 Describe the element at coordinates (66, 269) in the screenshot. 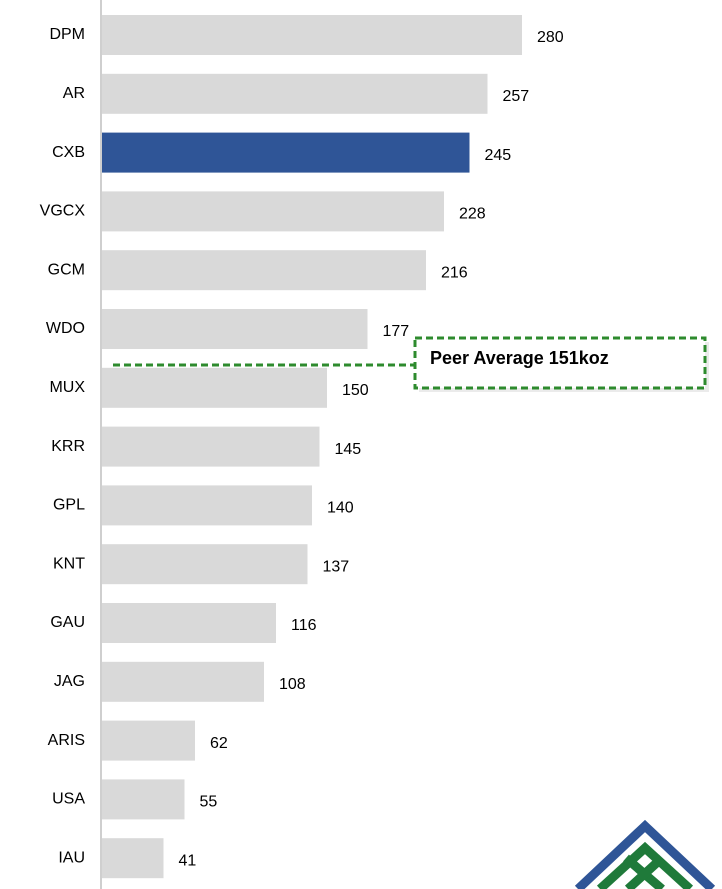

I see `category-label: GCM` at that location.